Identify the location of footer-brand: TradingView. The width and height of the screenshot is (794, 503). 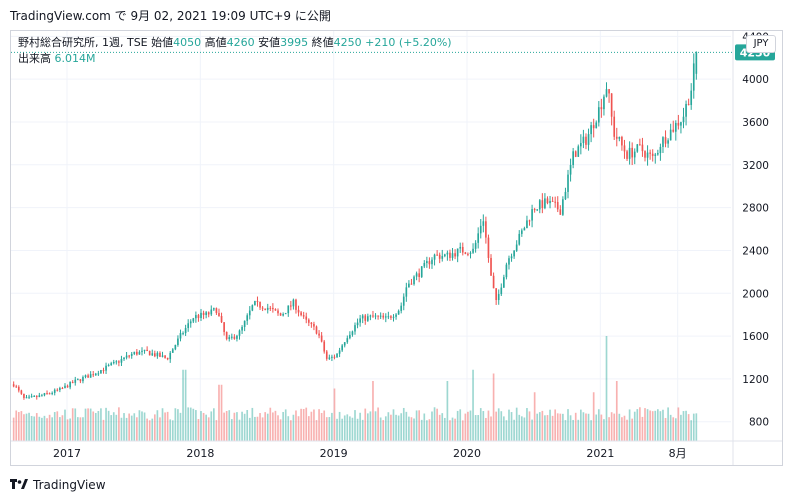
(58, 485).